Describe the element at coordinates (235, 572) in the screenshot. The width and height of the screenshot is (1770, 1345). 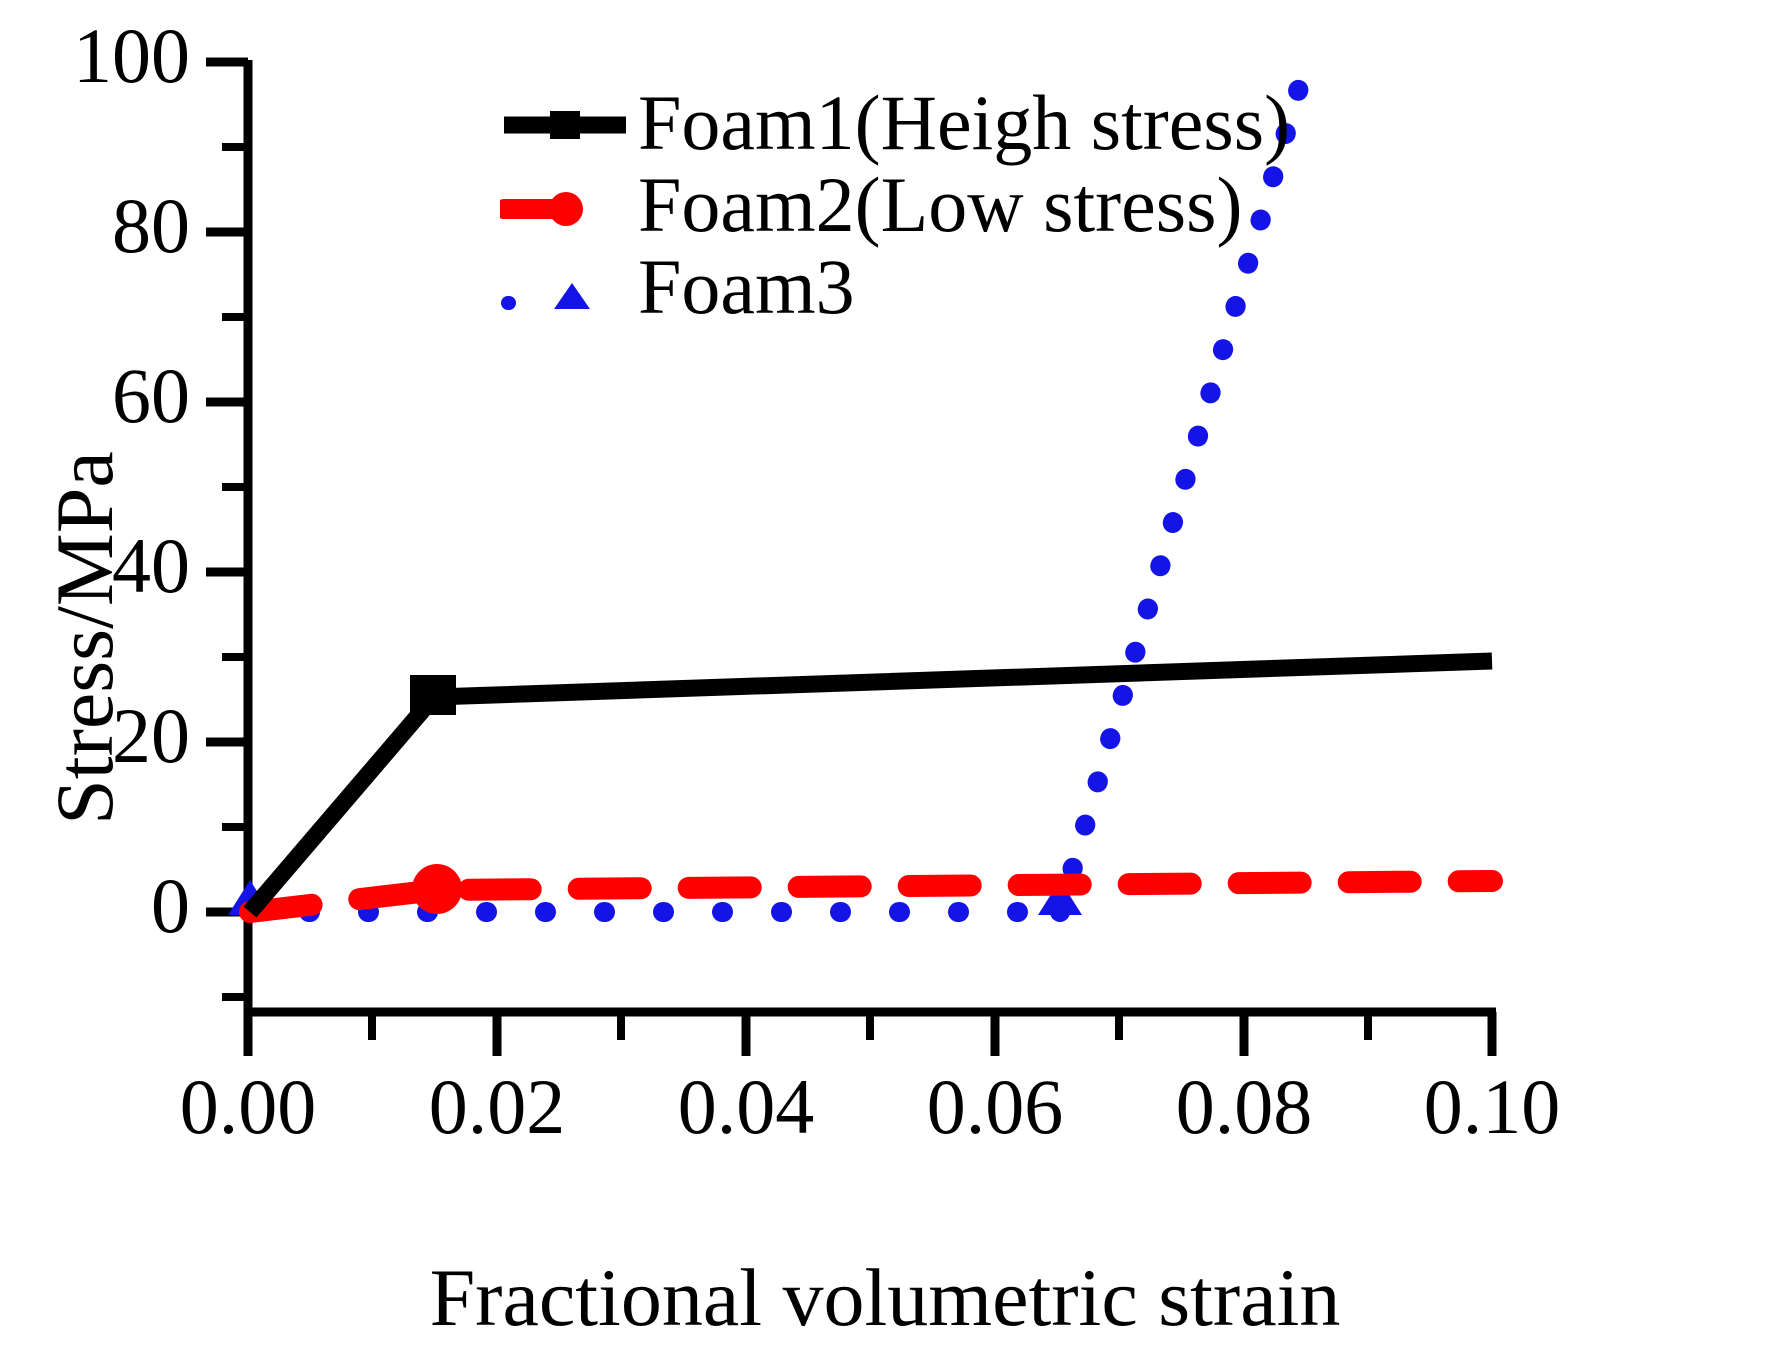
I see `y-minor-ticks` at that location.